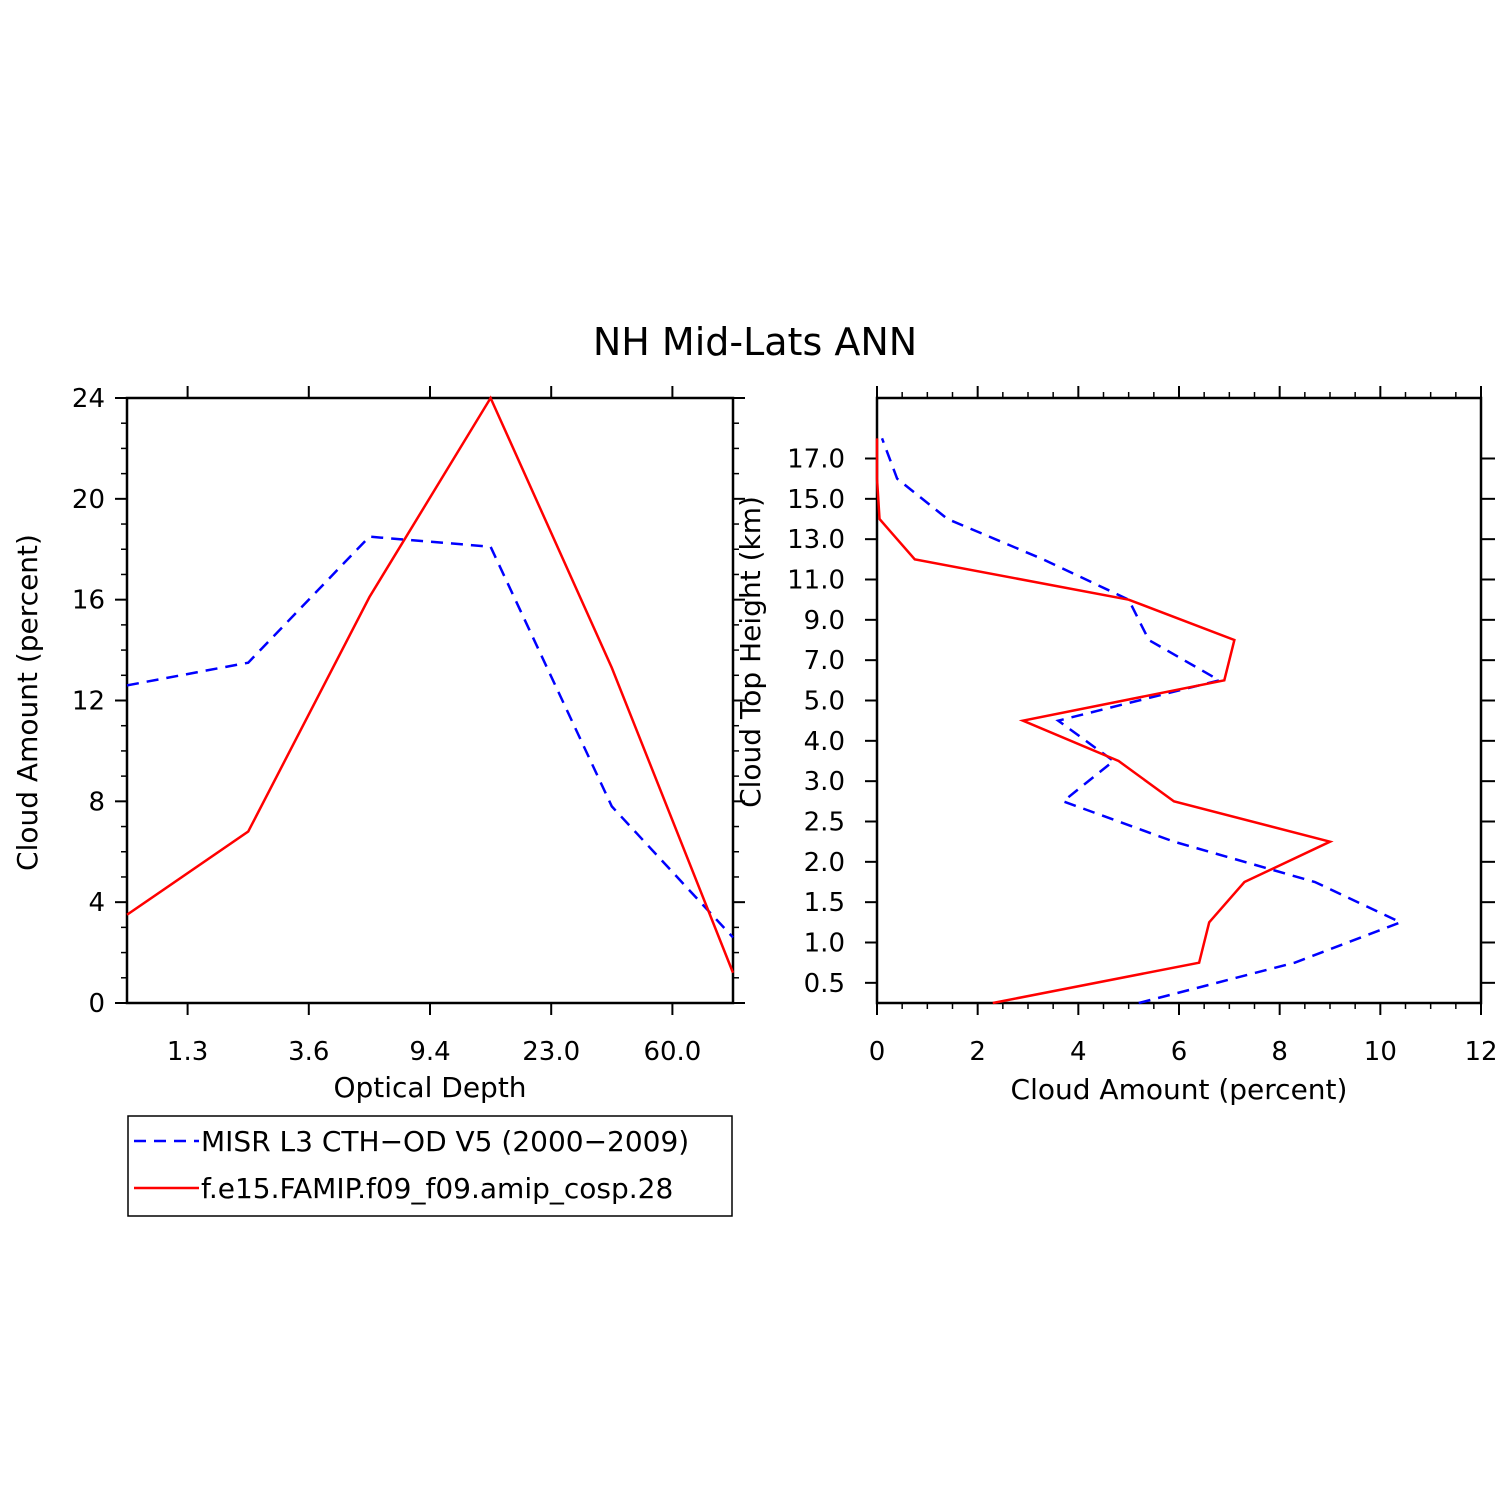  What do you see at coordinates (445, 1141) in the screenshot?
I see `legend-label-obs: MISR L3 CTH−OD V5 (2000−2009)` at bounding box center [445, 1141].